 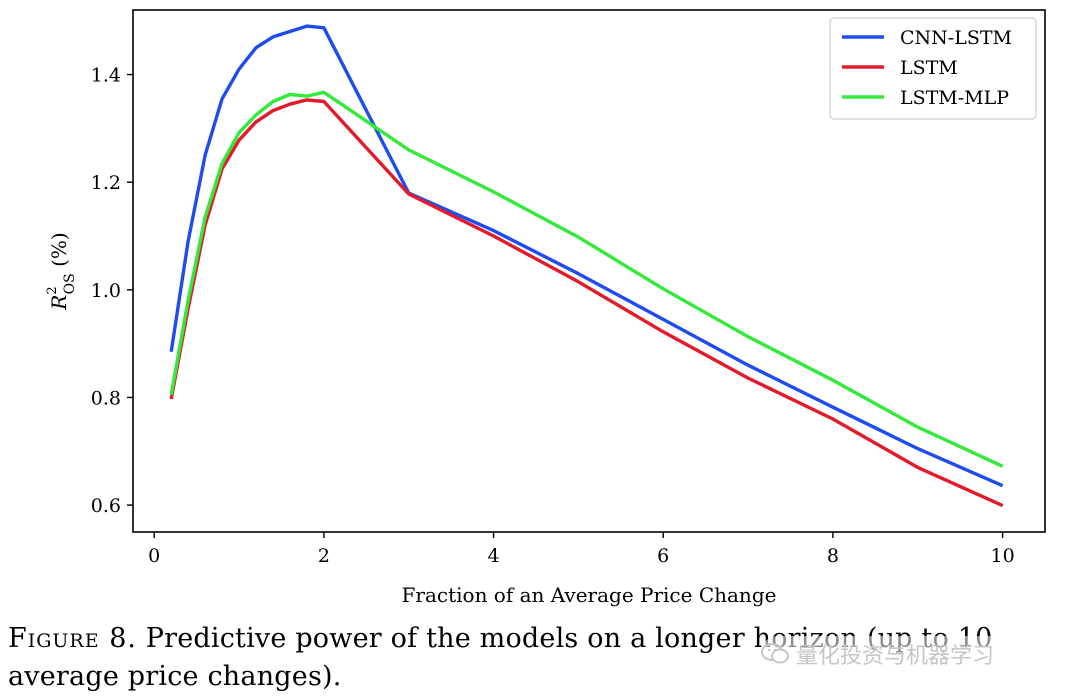 I want to click on watermark-text: 量化投资与机器学习, so click(x=895, y=656).